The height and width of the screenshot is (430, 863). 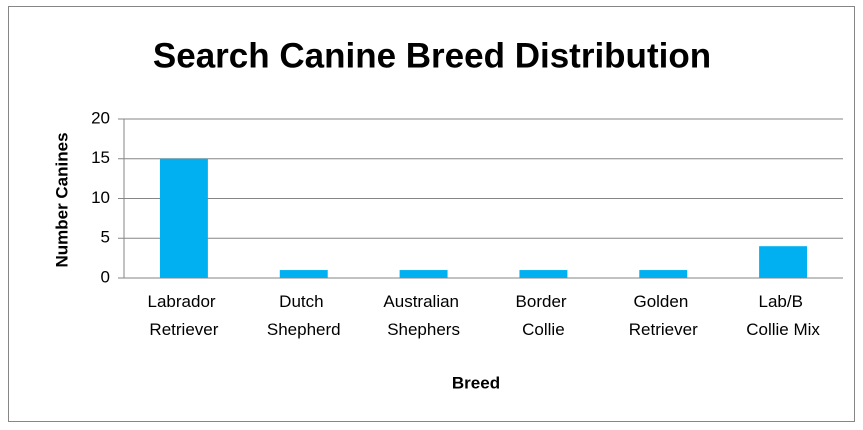 I want to click on y-axis-title: Number Canines, so click(x=61, y=199).